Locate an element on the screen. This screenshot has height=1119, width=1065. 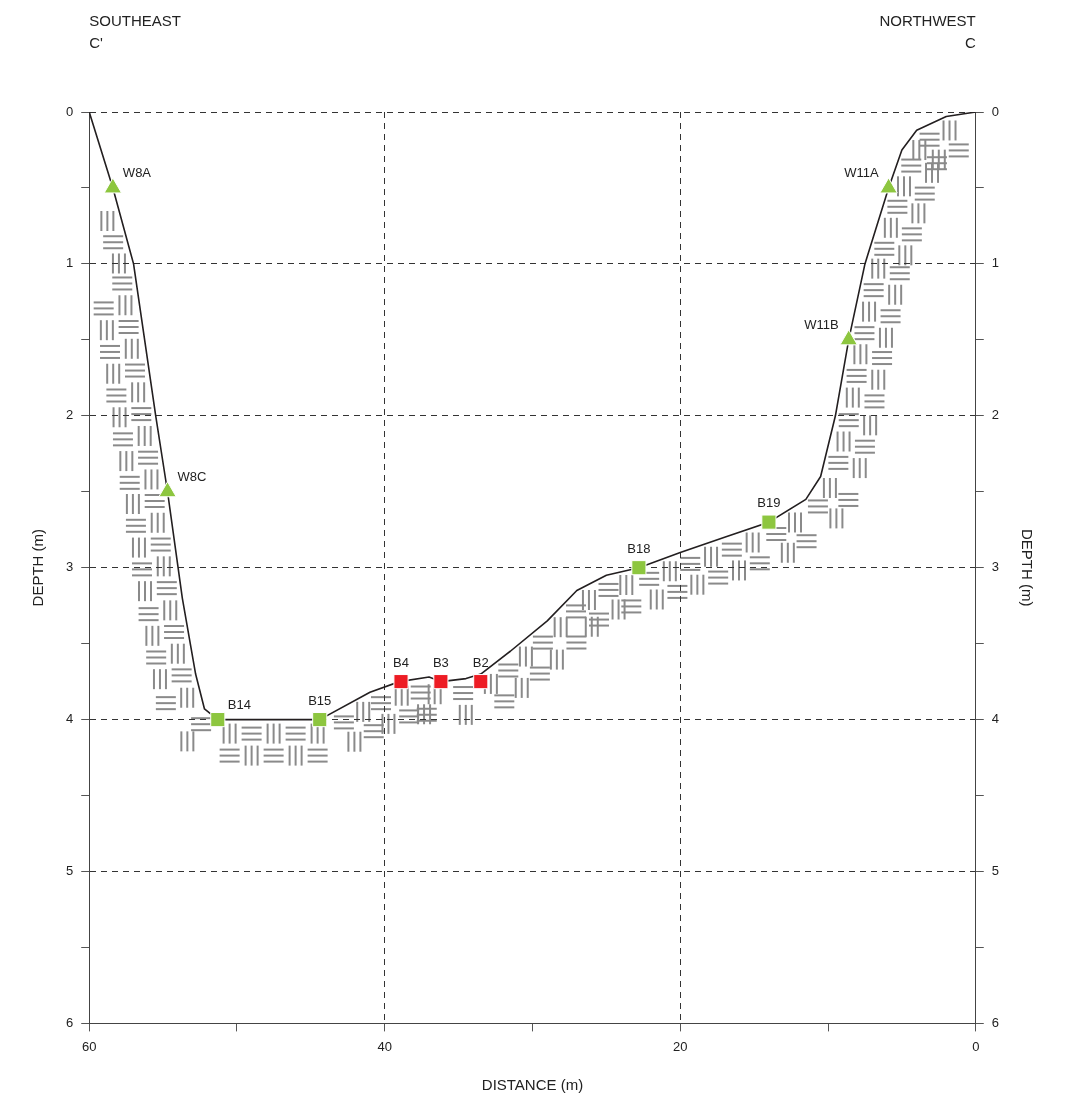
annotation: W11A is located at coordinates (861, 173).